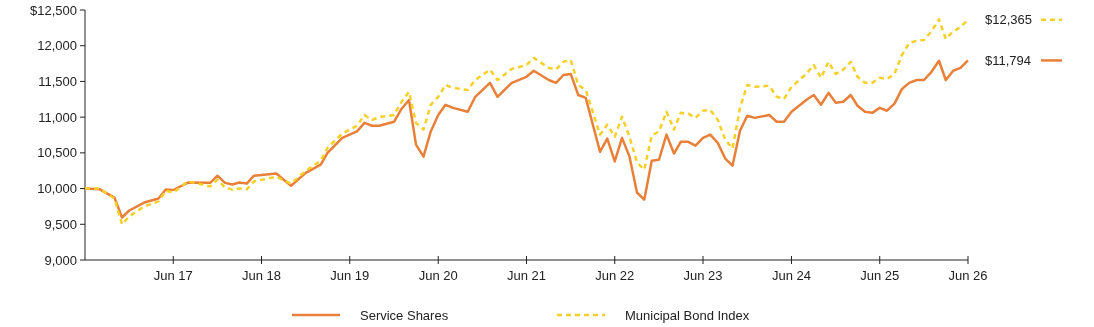 The width and height of the screenshot is (1094, 327). What do you see at coordinates (1008, 60) in the screenshot?
I see `text: $11,794` at bounding box center [1008, 60].